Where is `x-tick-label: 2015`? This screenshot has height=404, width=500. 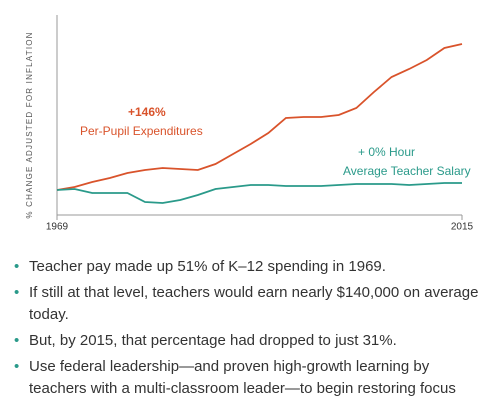
x-tick-label: 2015 is located at coordinates (462, 227).